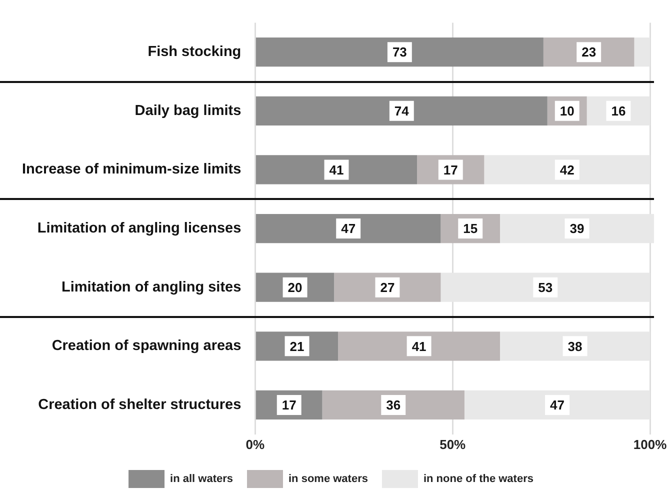 The width and height of the screenshot is (670, 502). Describe the element at coordinates (188, 110) in the screenshot. I see `y-tick-label: Daily bag limits` at that location.